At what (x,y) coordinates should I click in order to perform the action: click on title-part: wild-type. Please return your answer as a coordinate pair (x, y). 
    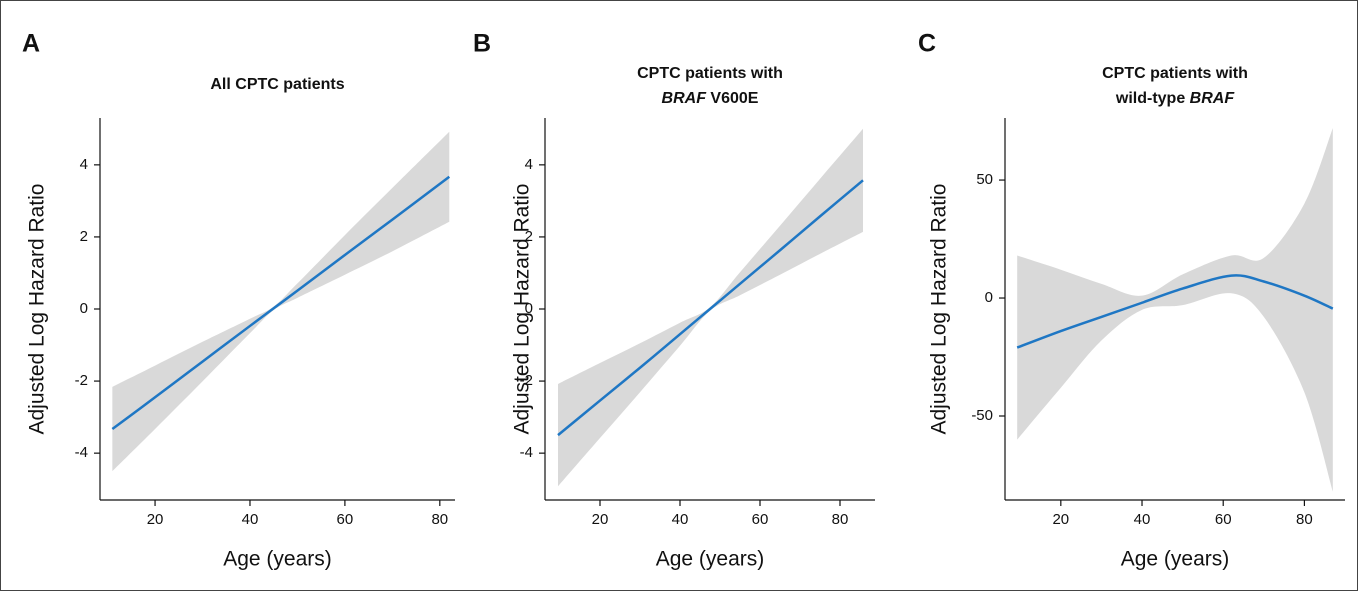
    Looking at the image, I should click on (1152, 98).